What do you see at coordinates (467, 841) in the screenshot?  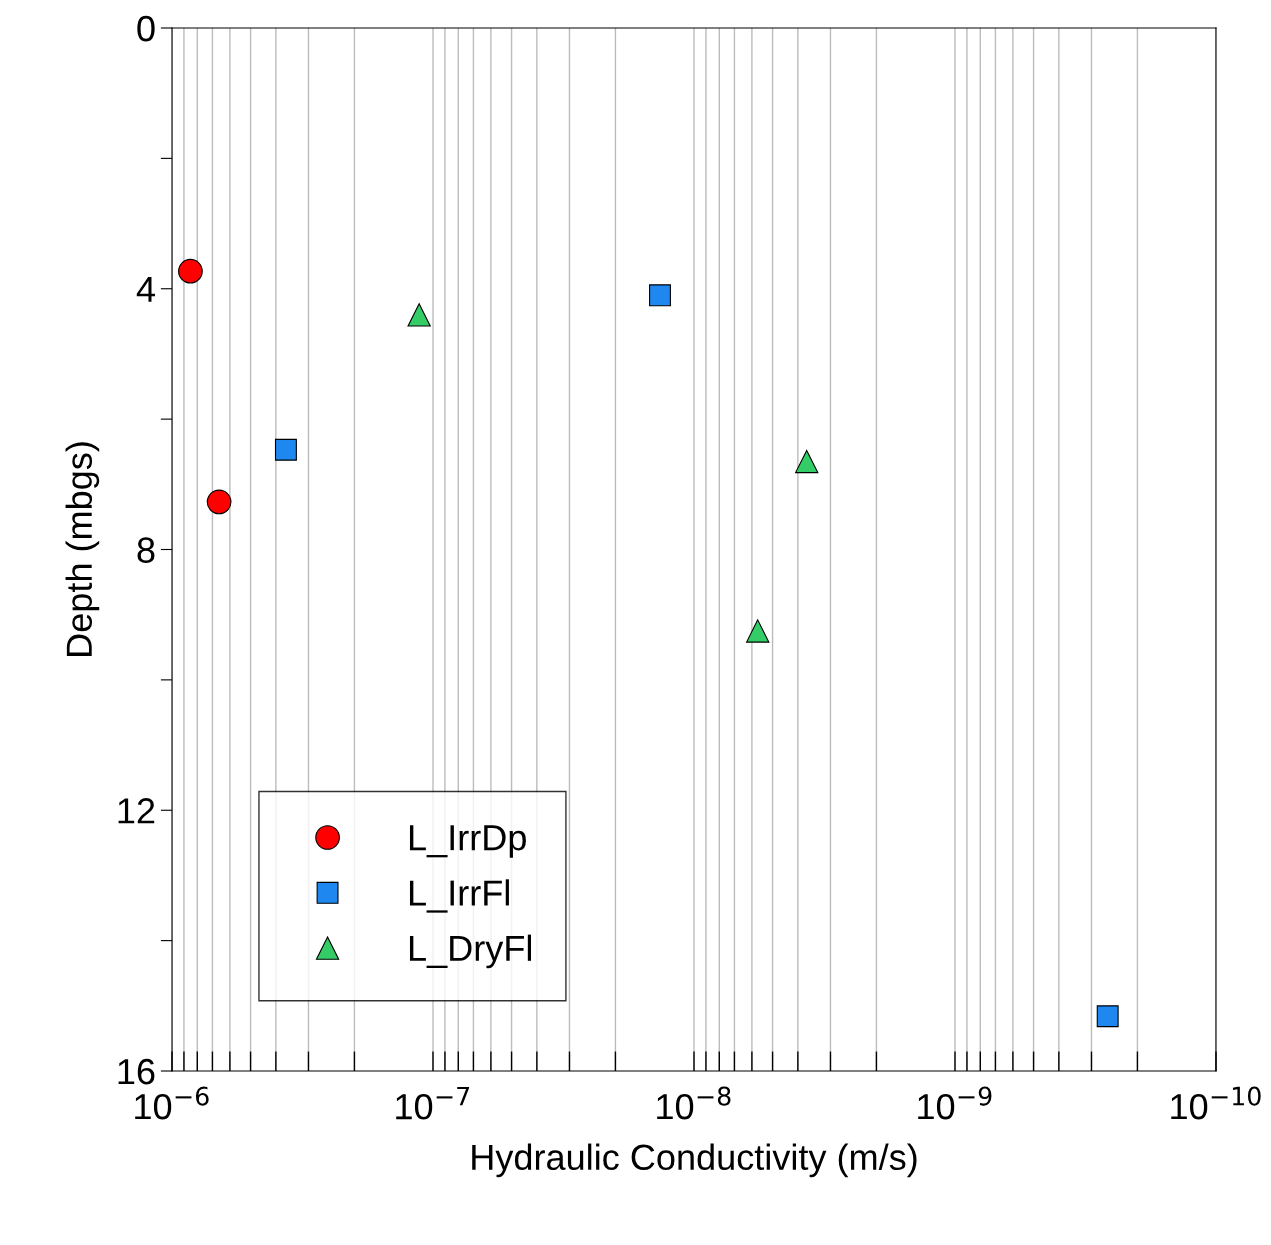 I see `legend-label: L_IrrDp` at bounding box center [467, 841].